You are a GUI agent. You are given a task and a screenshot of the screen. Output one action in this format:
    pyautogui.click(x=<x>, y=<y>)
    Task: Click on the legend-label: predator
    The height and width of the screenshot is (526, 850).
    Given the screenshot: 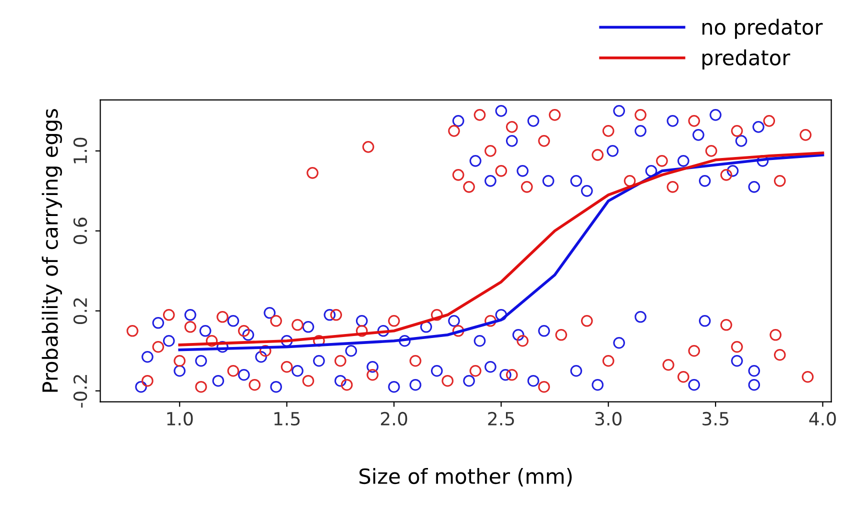 What is the action you would take?
    pyautogui.click(x=746, y=59)
    